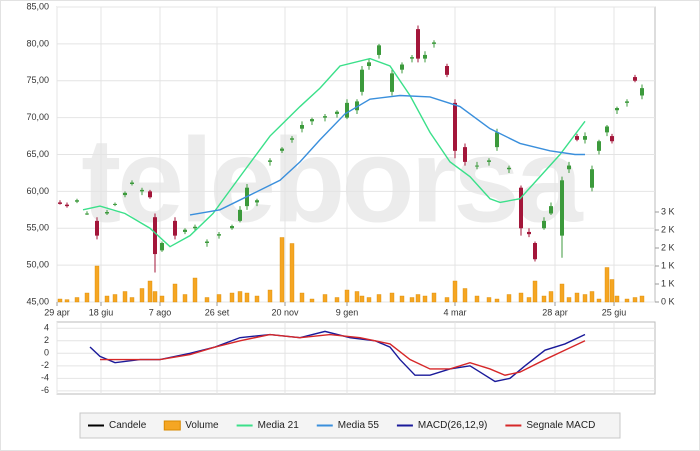 The image size is (700, 451). I want to click on y2-tick-label: 0 K, so click(668, 301).